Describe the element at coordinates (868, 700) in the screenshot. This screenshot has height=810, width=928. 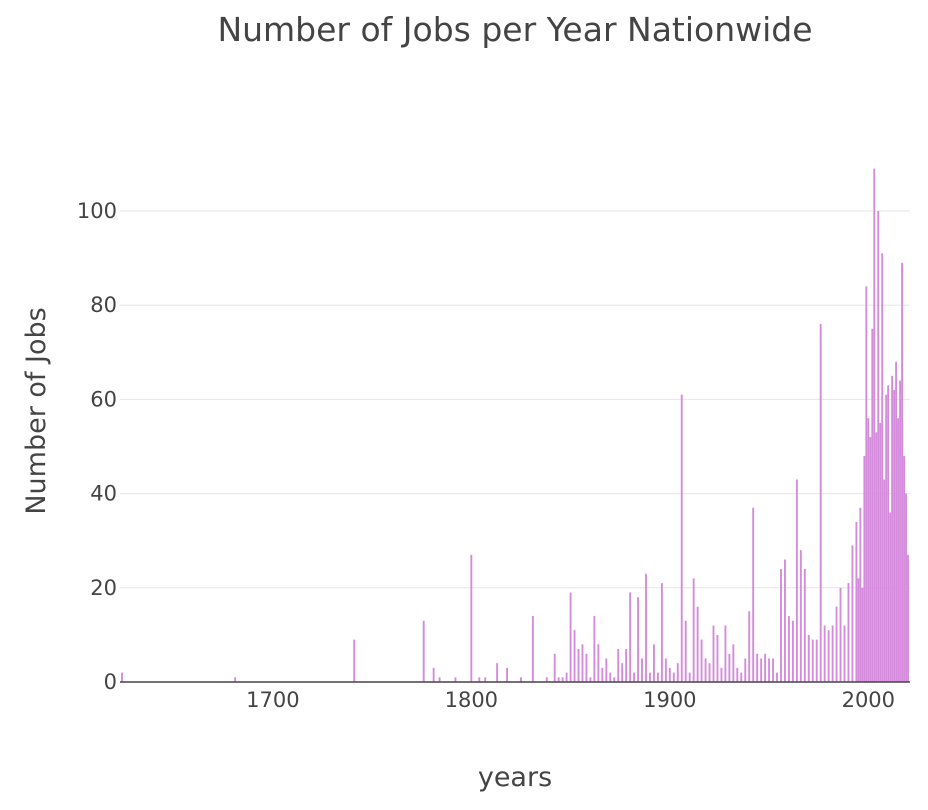
I see `x-tick-label: 2000` at that location.